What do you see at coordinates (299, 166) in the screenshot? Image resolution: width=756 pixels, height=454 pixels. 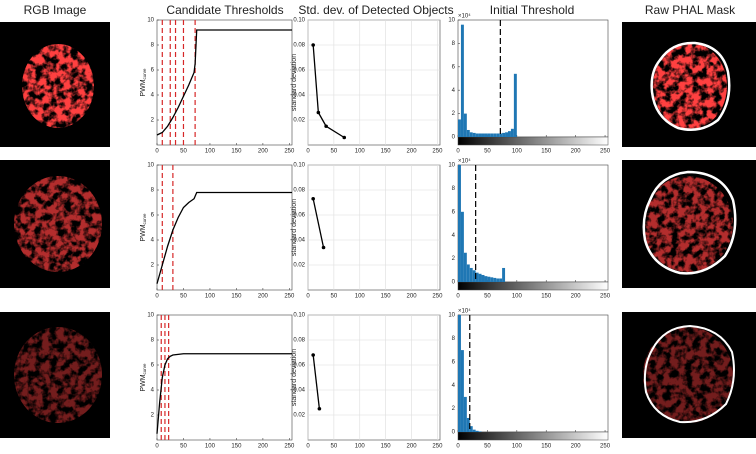 I see `y-tick-label: 0.10` at bounding box center [299, 166].